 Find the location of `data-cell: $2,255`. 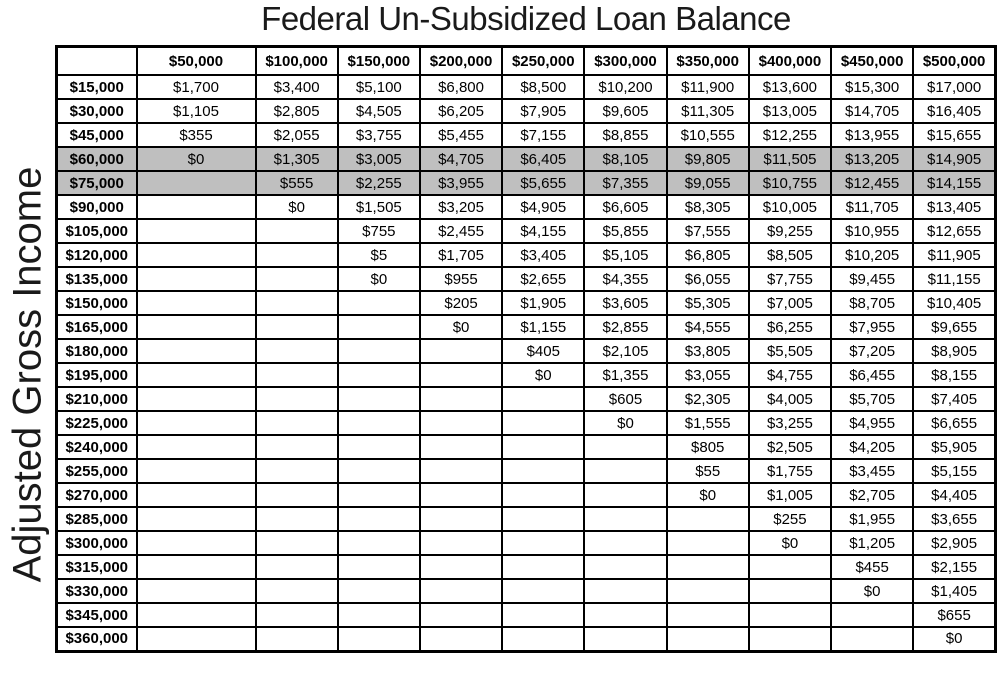

data-cell: $2,255 is located at coordinates (378, 183).